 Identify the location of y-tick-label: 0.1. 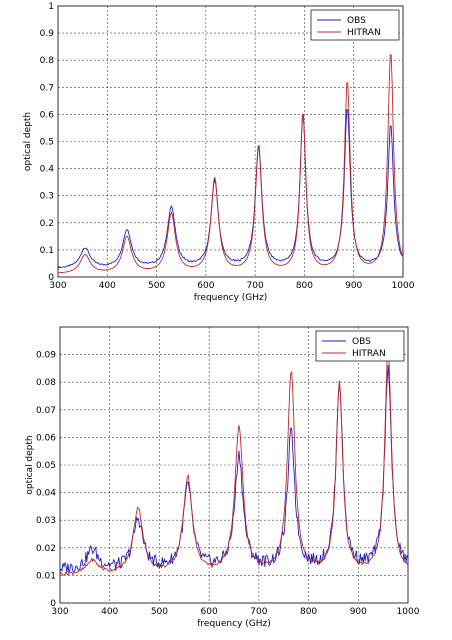
(47, 251).